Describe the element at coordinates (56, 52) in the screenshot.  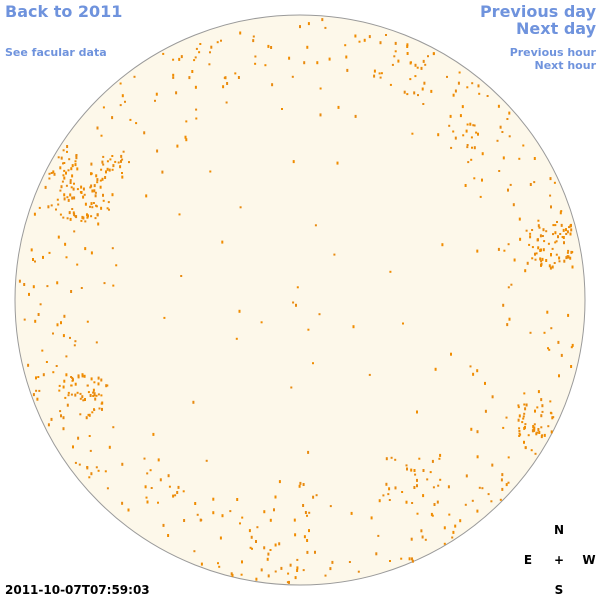
I see `facular-link: See facular data` at that location.